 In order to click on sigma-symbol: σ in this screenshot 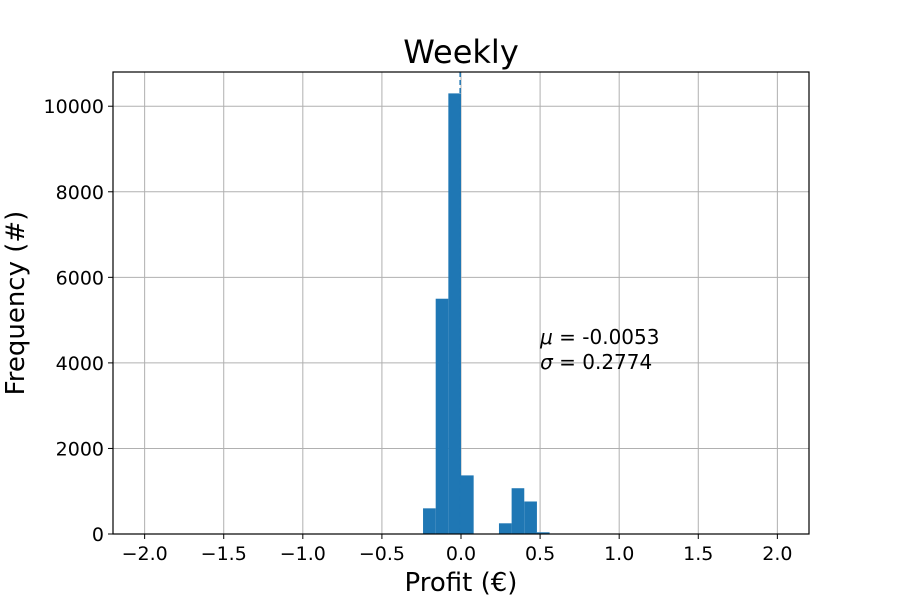, I will do `click(547, 362)`.